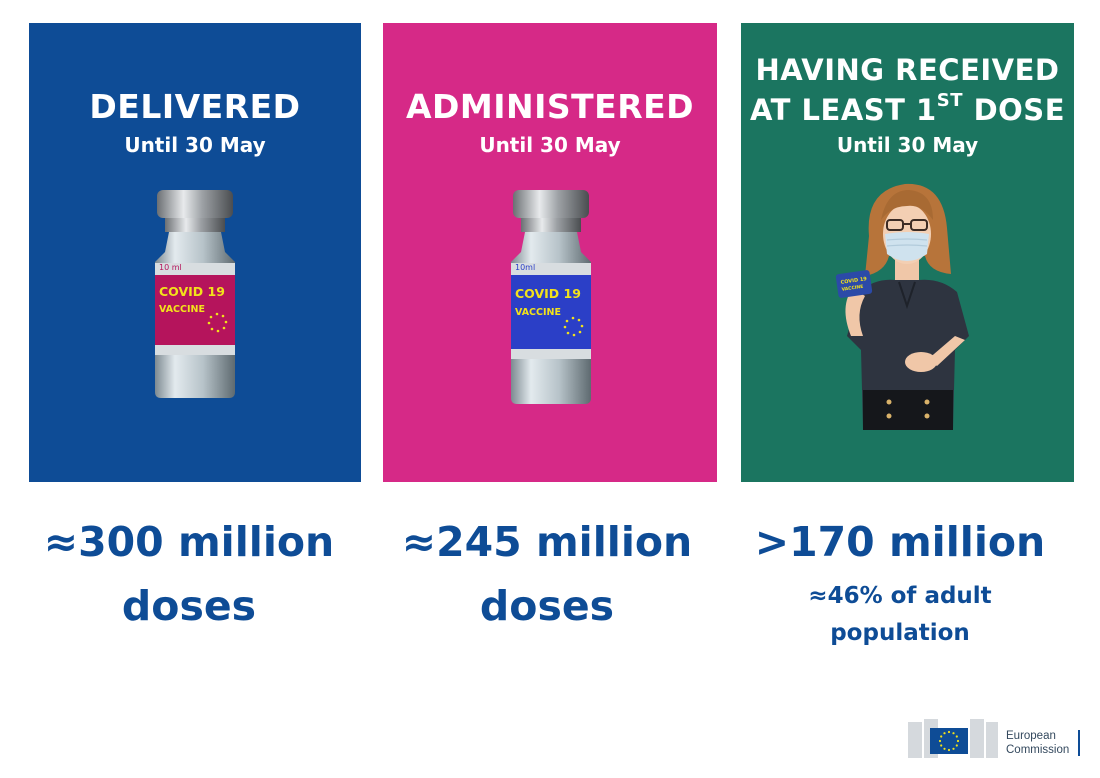 The width and height of the screenshot is (1100, 778). I want to click on vaccine-vial-icon: 10ml COVID 19 VACCINE, so click(551, 297).